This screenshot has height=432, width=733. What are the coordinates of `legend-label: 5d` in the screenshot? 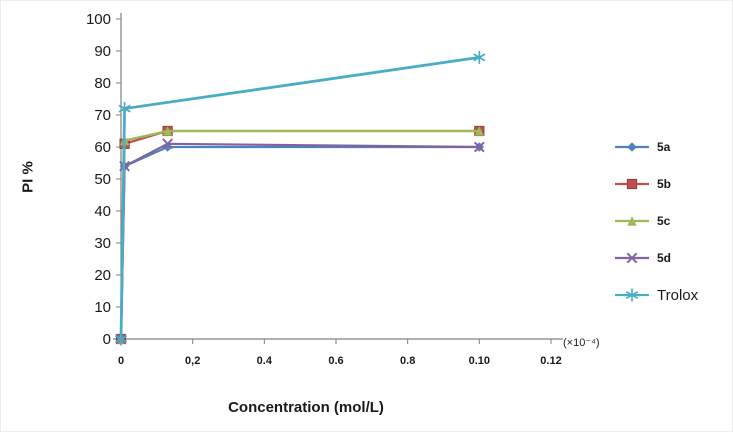 It's located at (664, 258).